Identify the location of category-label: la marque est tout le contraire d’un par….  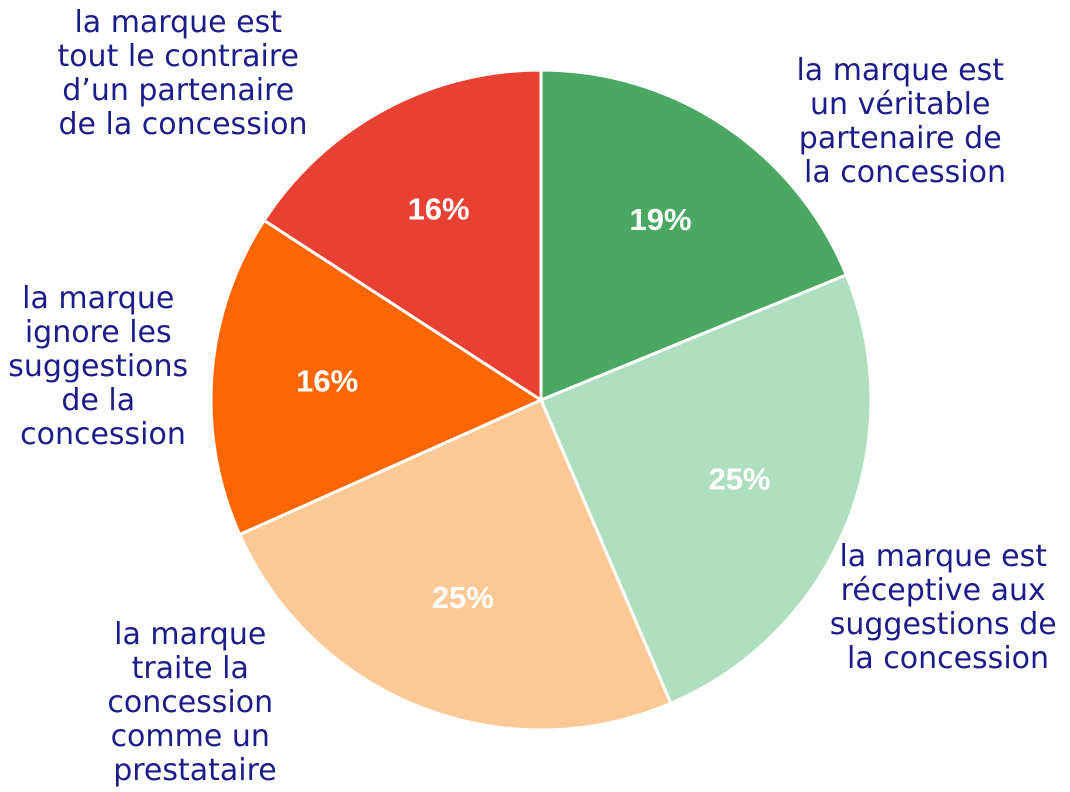
(182, 73).